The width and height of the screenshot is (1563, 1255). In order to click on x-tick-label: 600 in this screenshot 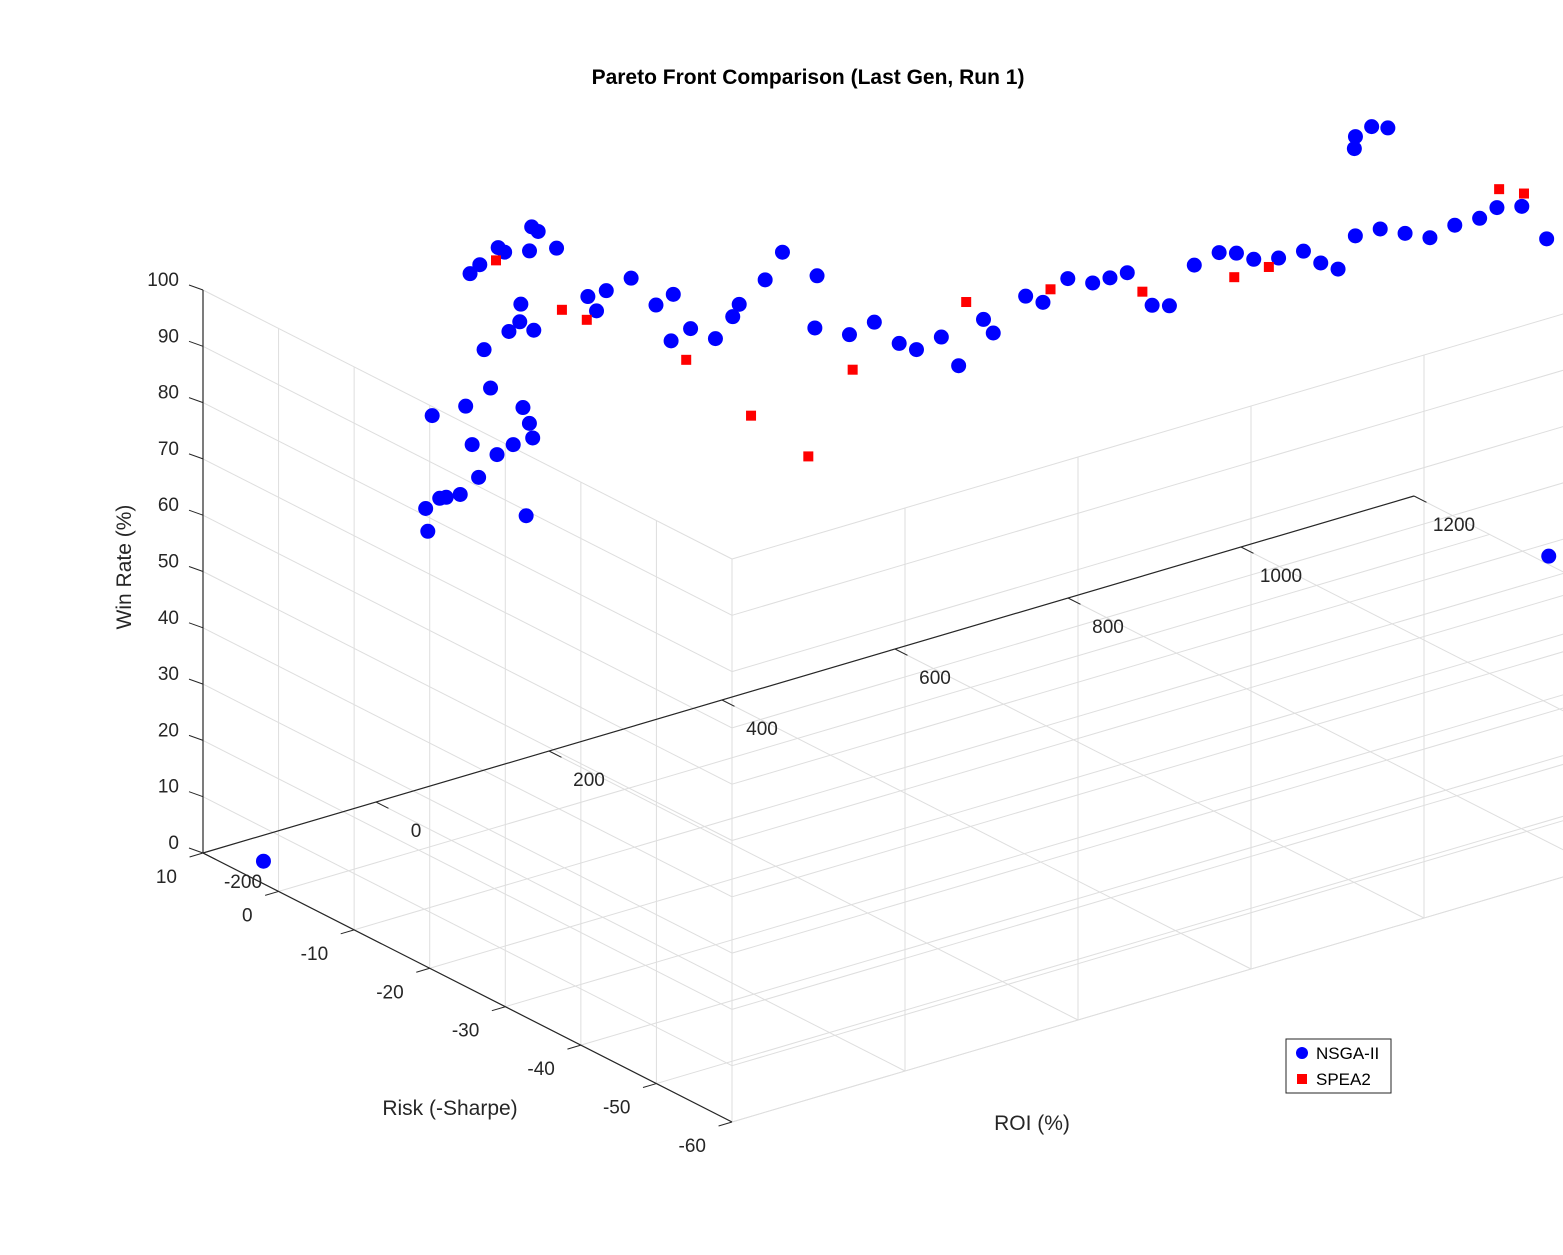, I will do `click(935, 678)`.